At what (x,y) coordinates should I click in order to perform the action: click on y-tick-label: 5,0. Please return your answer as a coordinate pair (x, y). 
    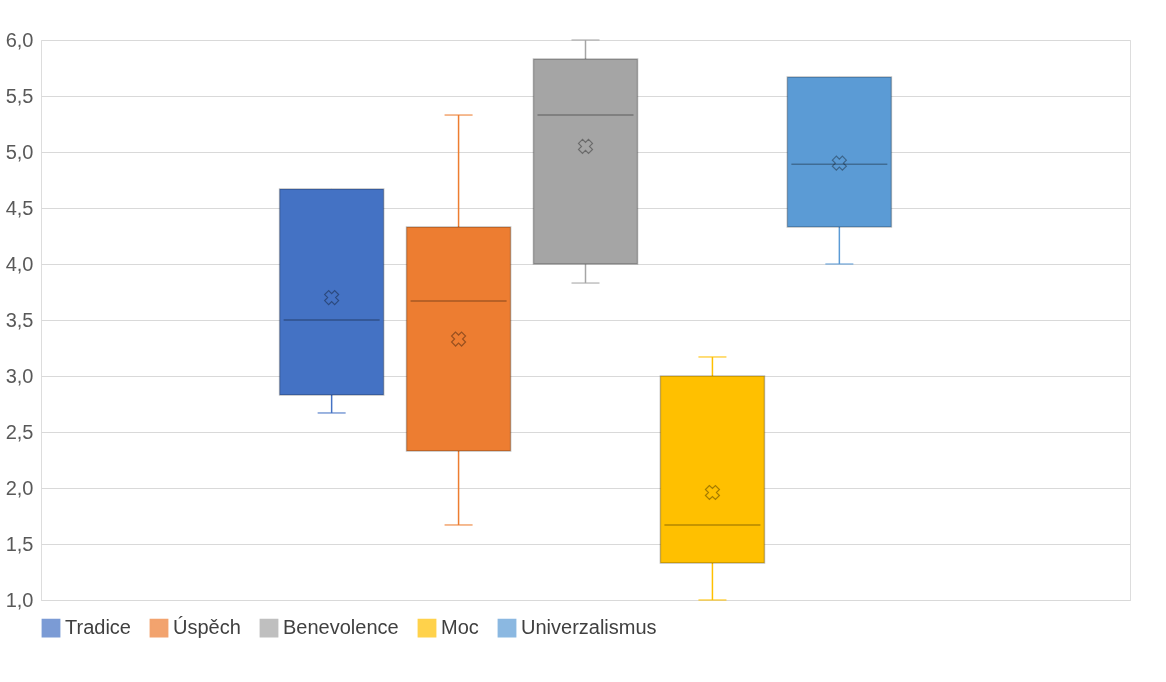
    Looking at the image, I should click on (19, 151).